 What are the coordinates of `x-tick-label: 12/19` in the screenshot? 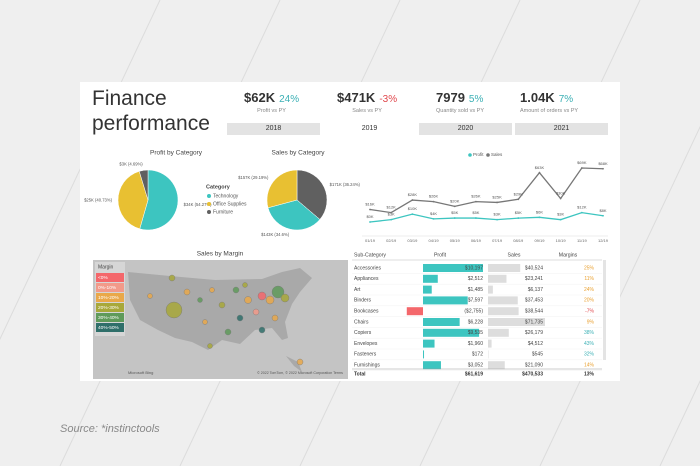 It's located at (603, 240).